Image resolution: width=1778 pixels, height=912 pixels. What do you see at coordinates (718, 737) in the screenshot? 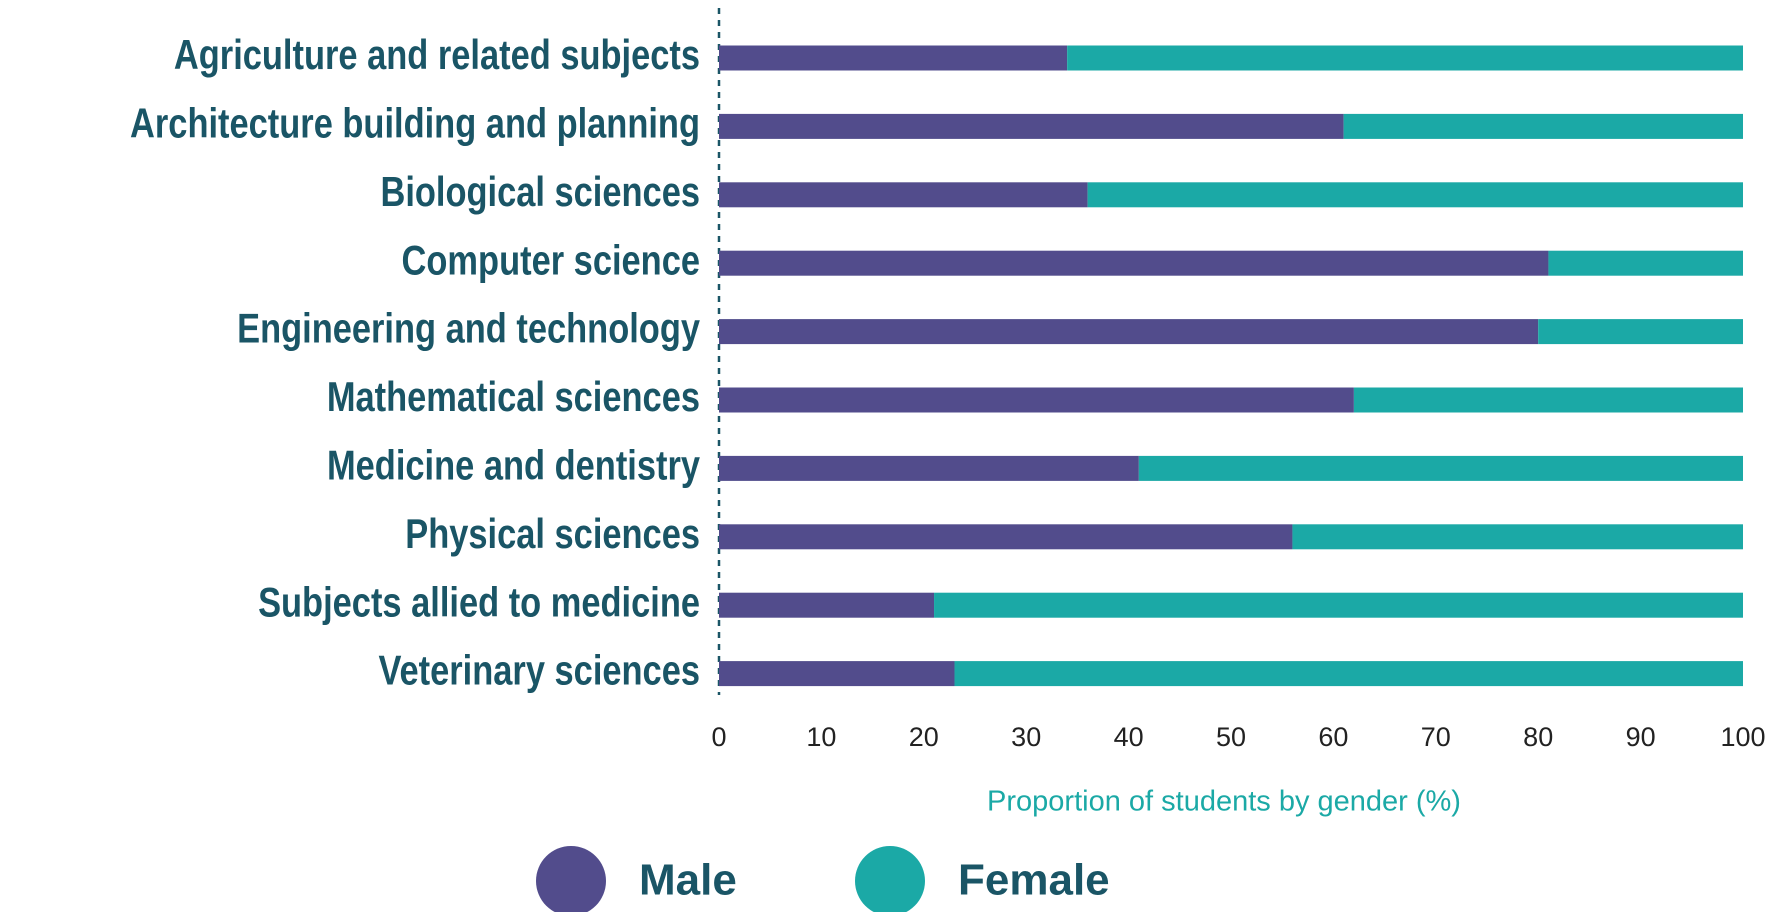
I see `x-tick-label: 0` at bounding box center [718, 737].